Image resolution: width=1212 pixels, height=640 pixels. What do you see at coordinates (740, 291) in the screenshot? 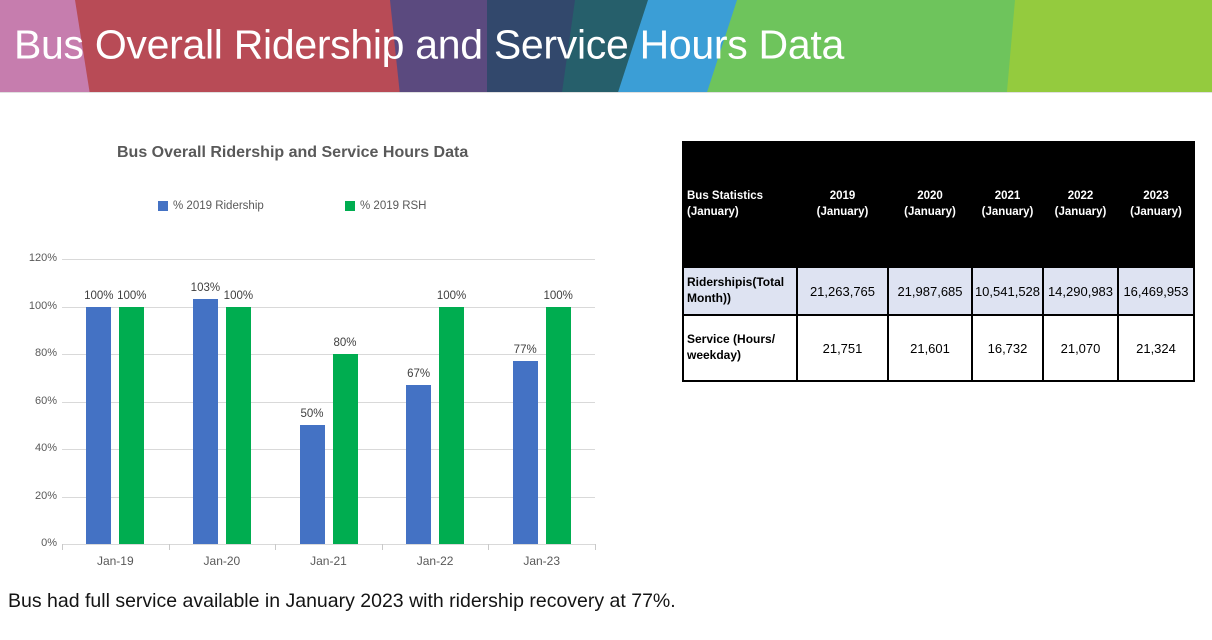
I see `row-label-ridership: Ridershipis(Total Month))` at bounding box center [740, 291].